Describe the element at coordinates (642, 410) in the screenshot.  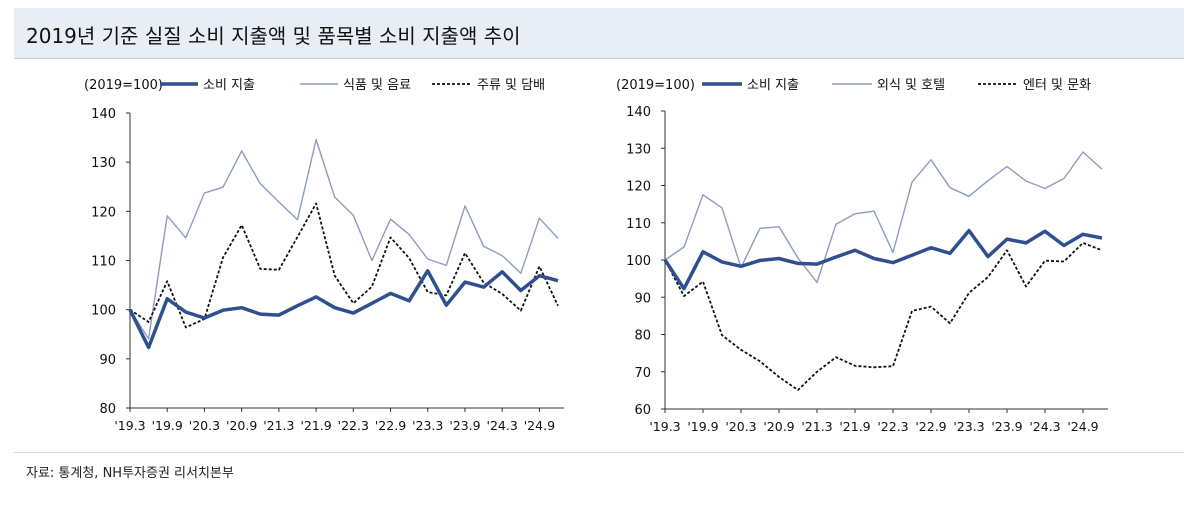
I see `y-tick-label: 60` at that location.